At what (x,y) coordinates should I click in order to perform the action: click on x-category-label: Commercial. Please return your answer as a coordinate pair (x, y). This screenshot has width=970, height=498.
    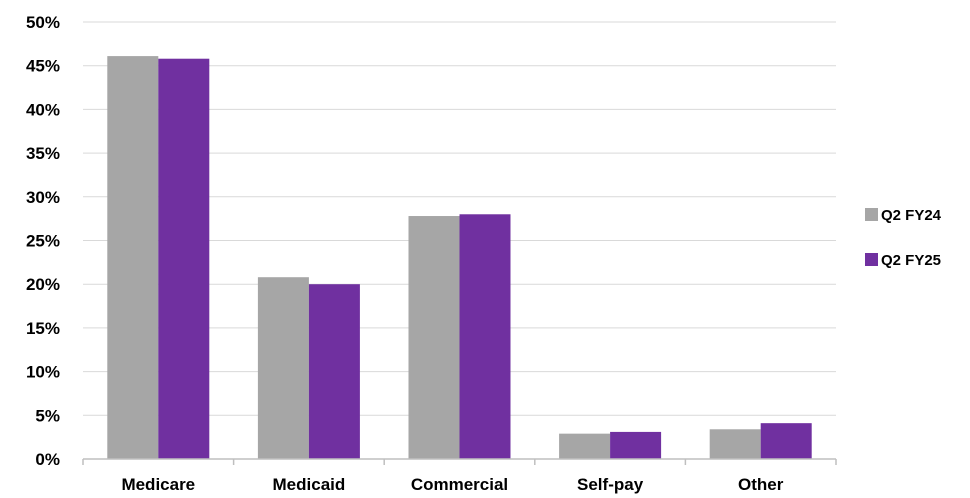
    Looking at the image, I should click on (459, 484).